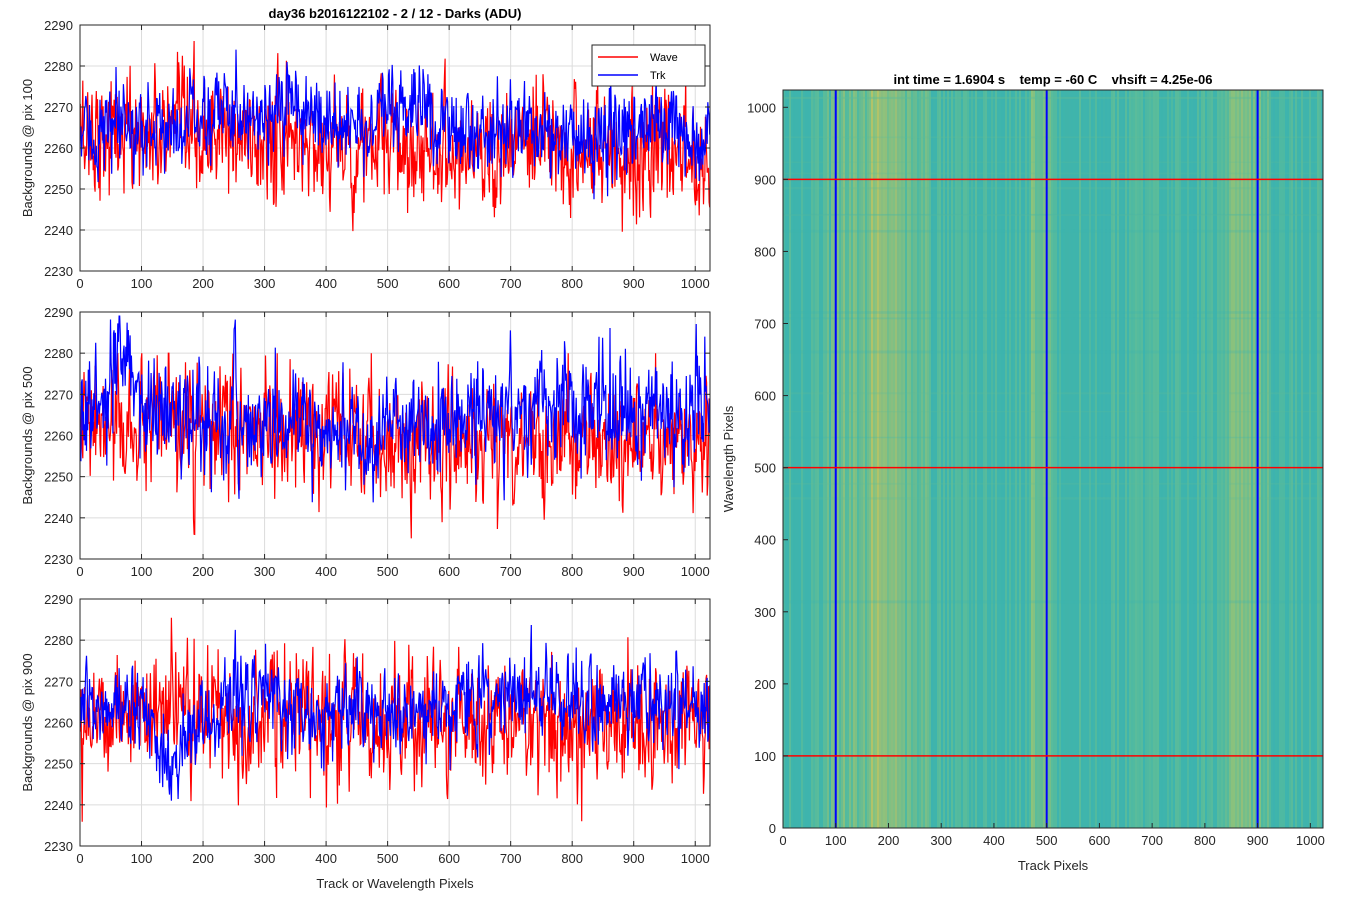  What do you see at coordinates (634, 858) in the screenshot?
I see `x-tick-label: 900` at bounding box center [634, 858].